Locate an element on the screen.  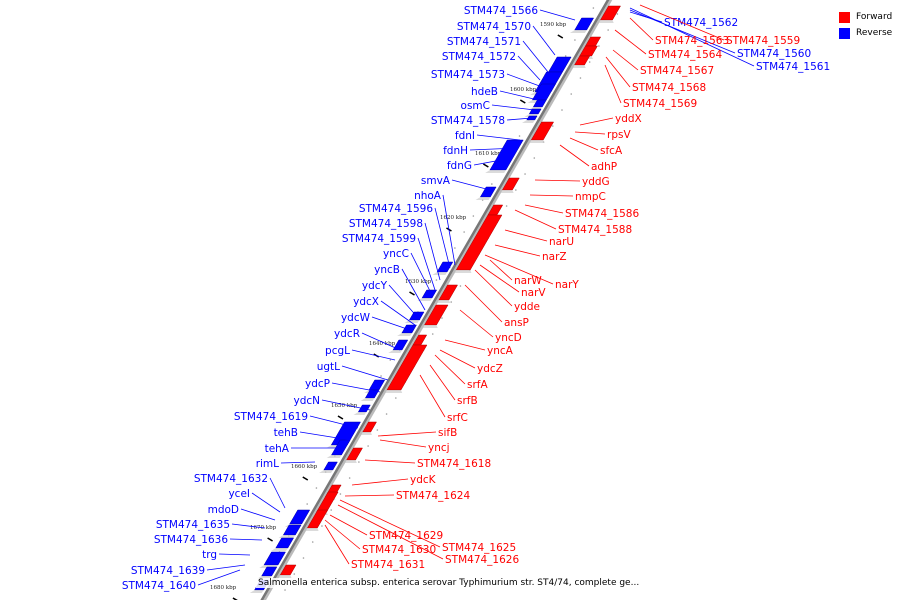
reverse-gene-label: fdnH is located at coordinates (455, 151).